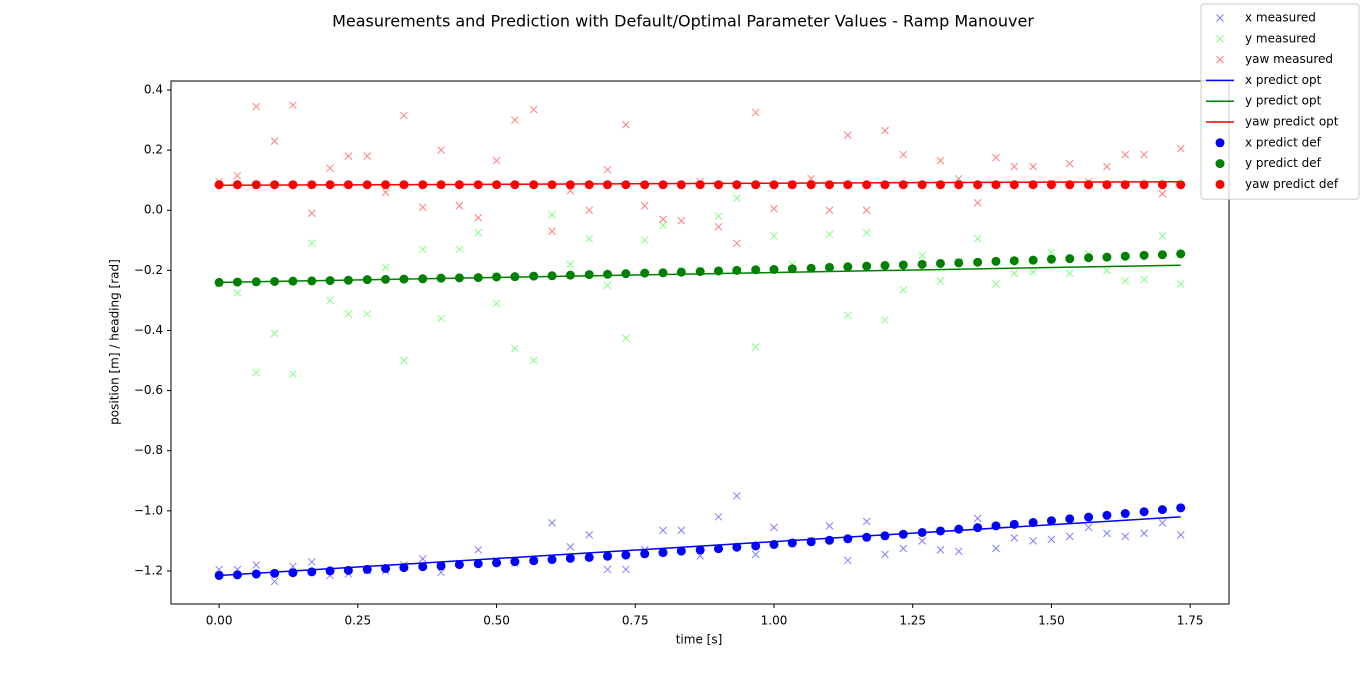  What do you see at coordinates (496, 621) in the screenshot?
I see `x-tick-label: 0.50` at bounding box center [496, 621].